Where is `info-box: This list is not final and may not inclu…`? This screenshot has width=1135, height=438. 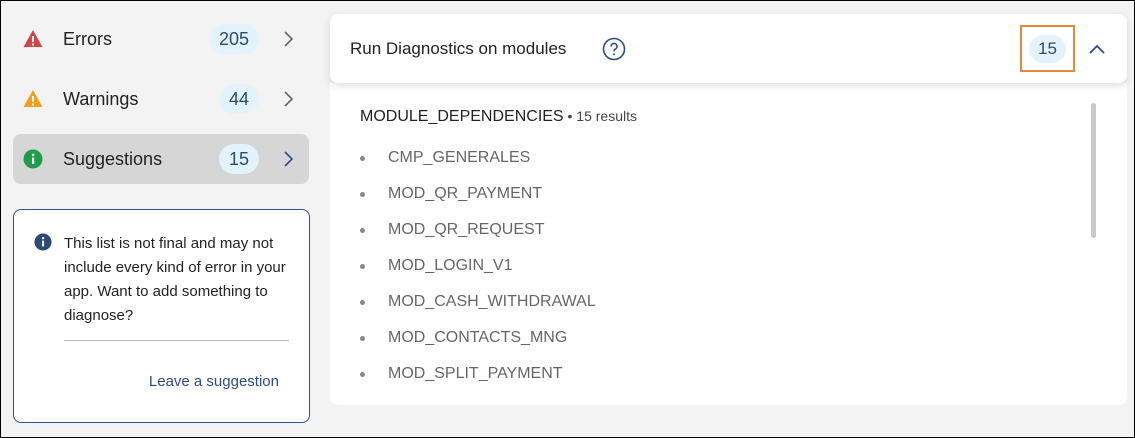 info-box: This list is not final and may not inclu… is located at coordinates (161, 316).